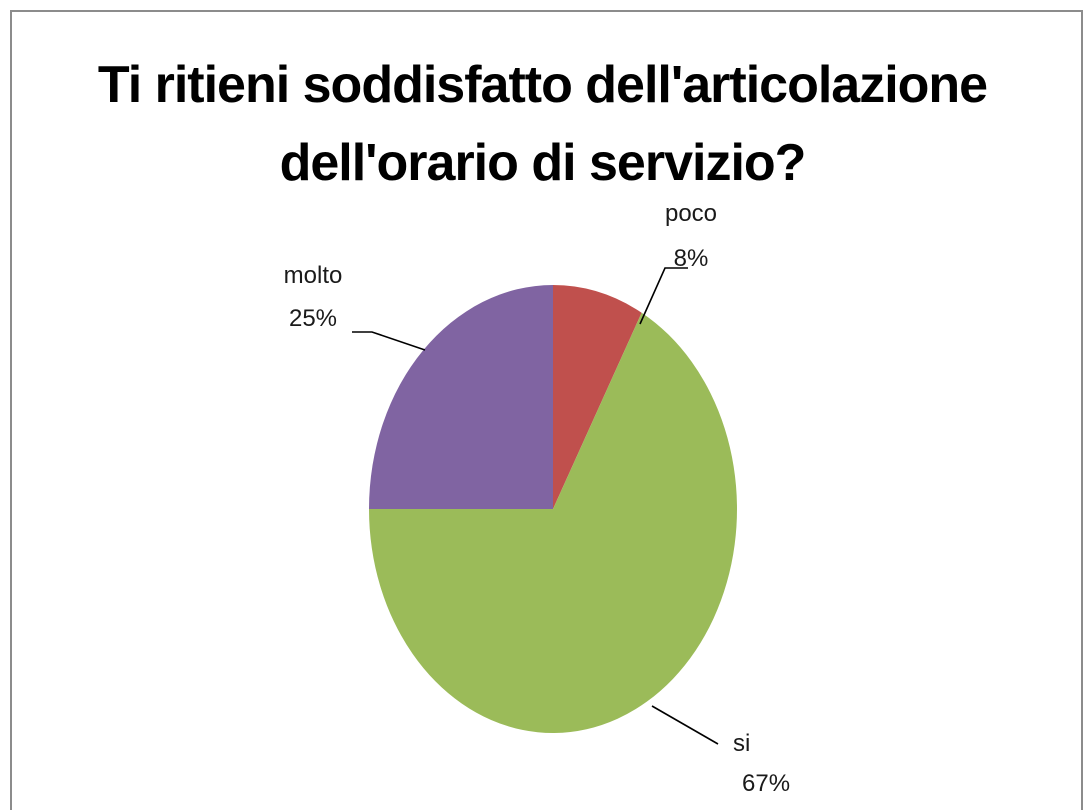  I want to click on slice-value-si: 67%, so click(766, 783).